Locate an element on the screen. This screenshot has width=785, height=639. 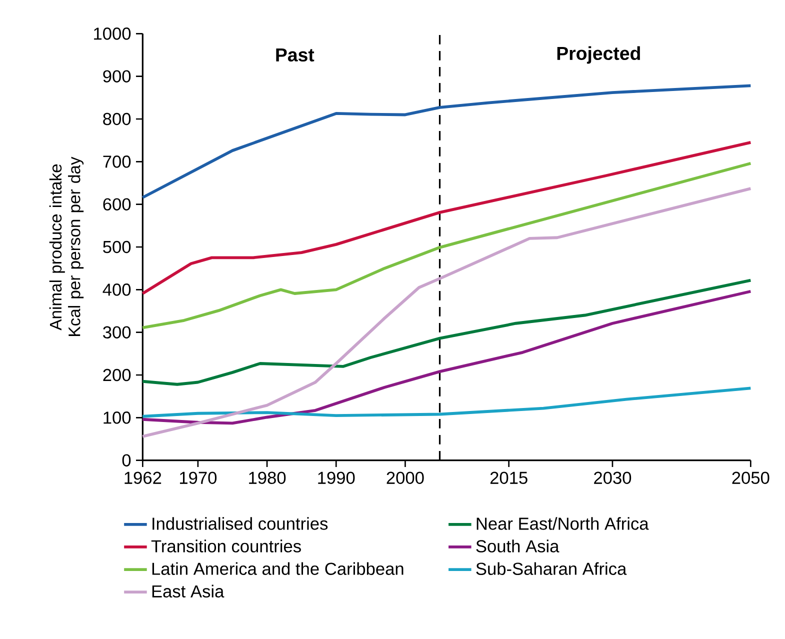
y-tick-label: 500 is located at coordinates (117, 247).